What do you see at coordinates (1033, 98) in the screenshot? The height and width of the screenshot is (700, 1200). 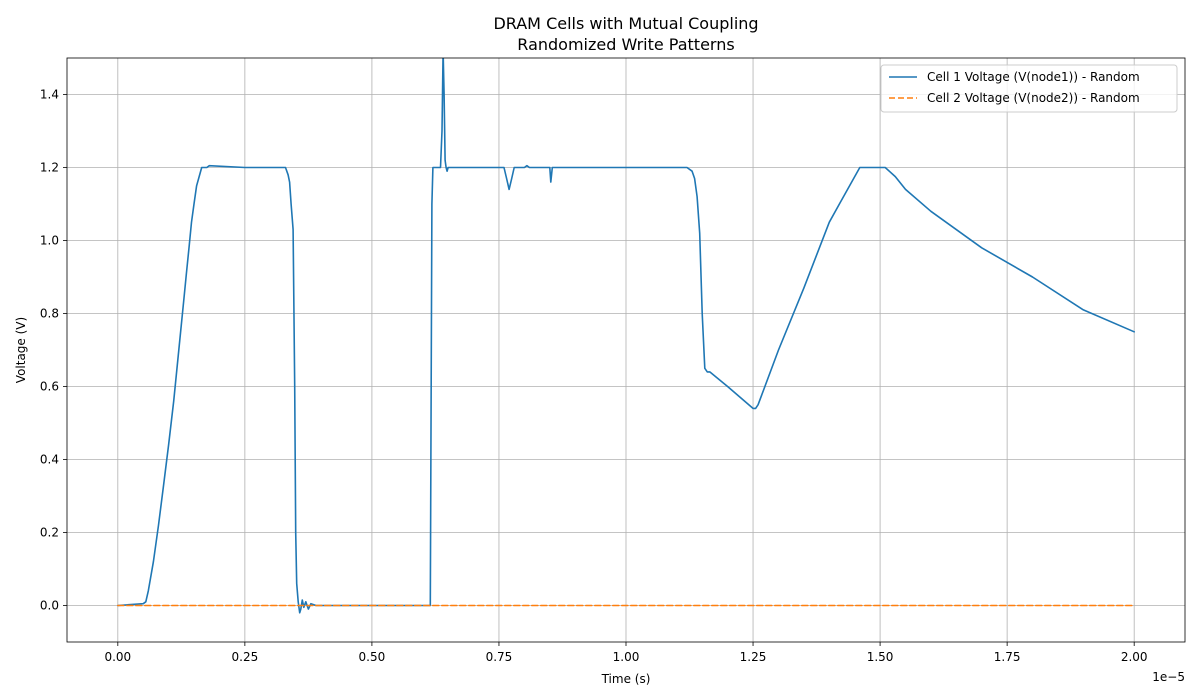 I see `legend-label-cell2: Cell 2 Voltage (V(node2)) - Random` at bounding box center [1033, 98].